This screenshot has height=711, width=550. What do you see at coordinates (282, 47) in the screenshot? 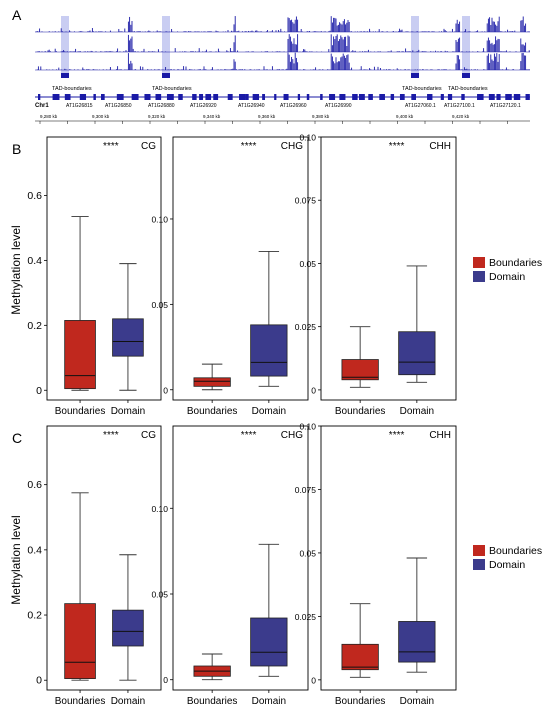
I see `signal-tracks` at bounding box center [282, 47].